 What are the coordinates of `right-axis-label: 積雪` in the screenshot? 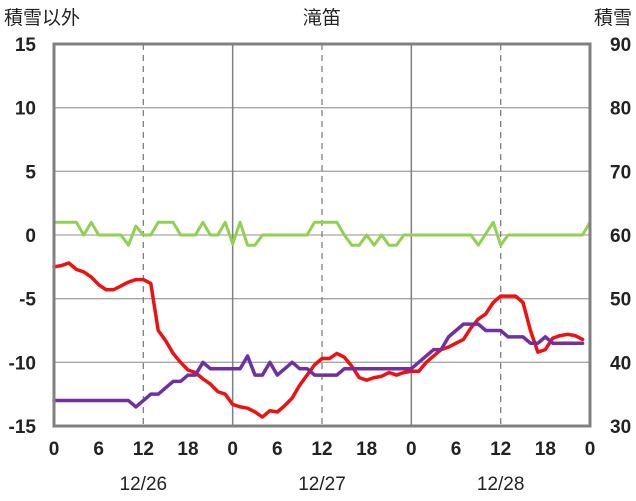 It's located at (613, 18).